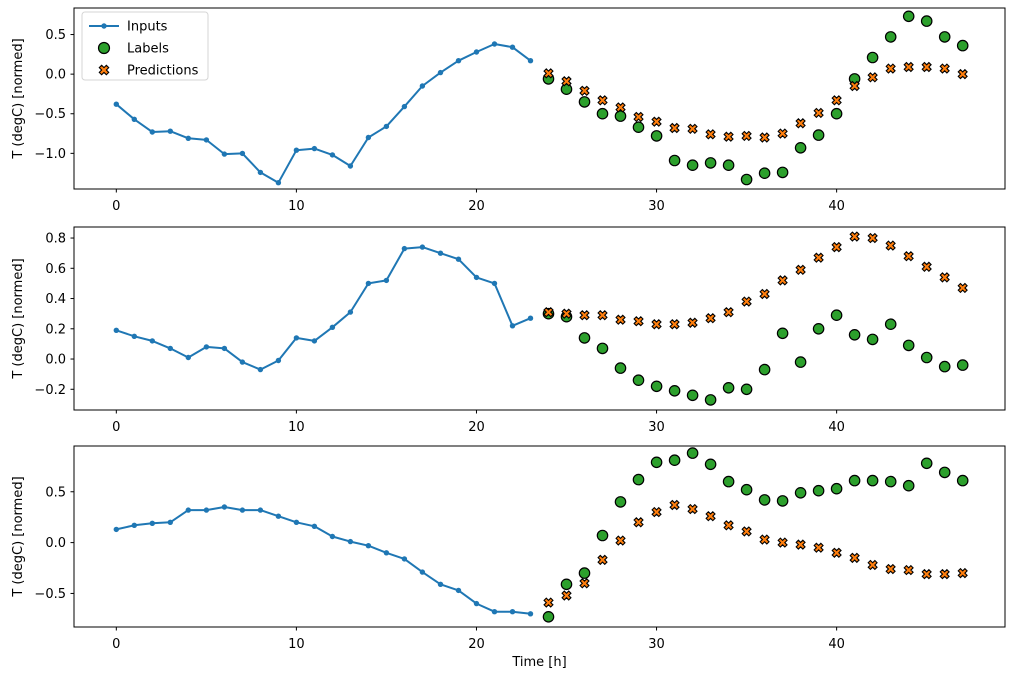  What do you see at coordinates (55, 329) in the screenshot?
I see `y-tick-label: 0.2` at bounding box center [55, 329].